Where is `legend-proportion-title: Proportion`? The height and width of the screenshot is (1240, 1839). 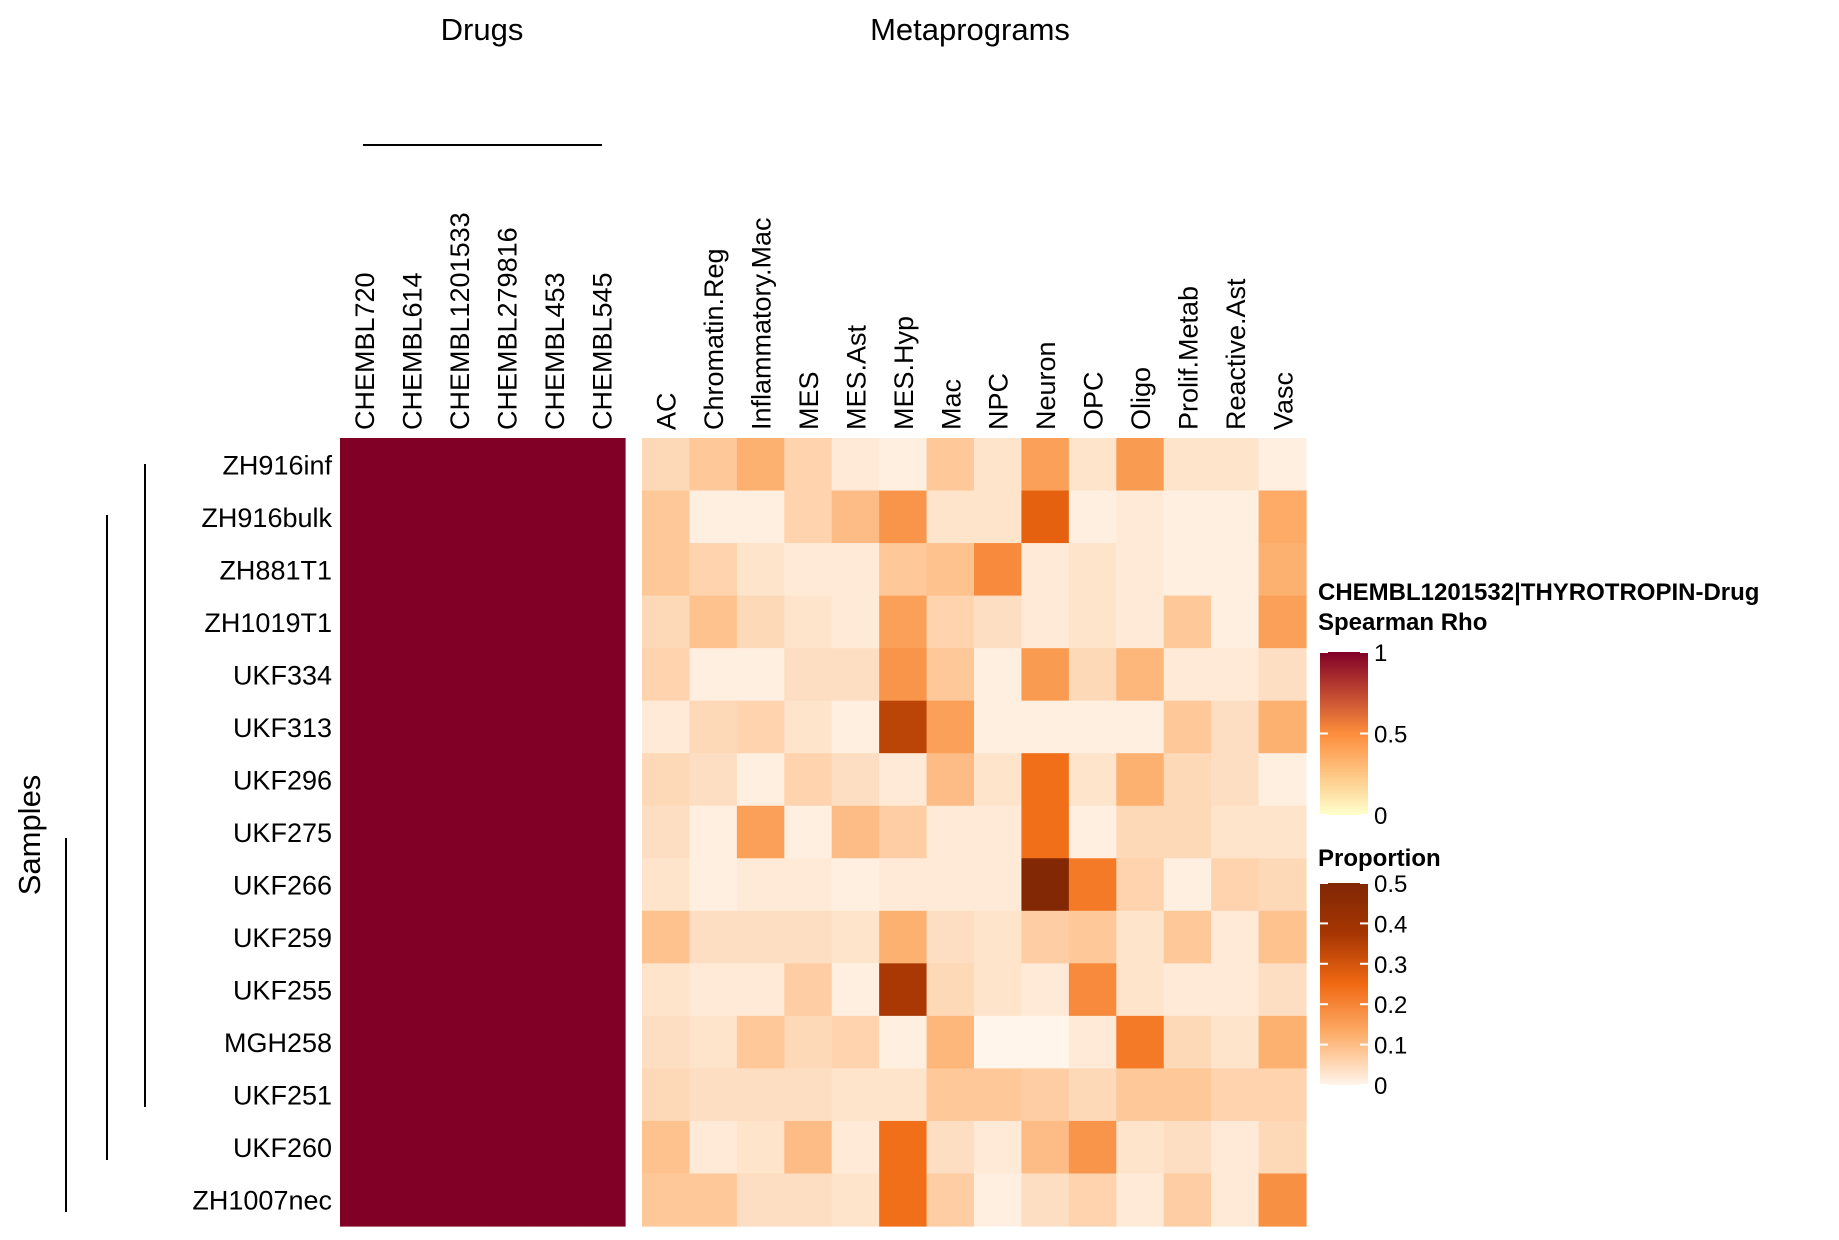
legend-proportion-title: Proportion is located at coordinates (1379, 858).